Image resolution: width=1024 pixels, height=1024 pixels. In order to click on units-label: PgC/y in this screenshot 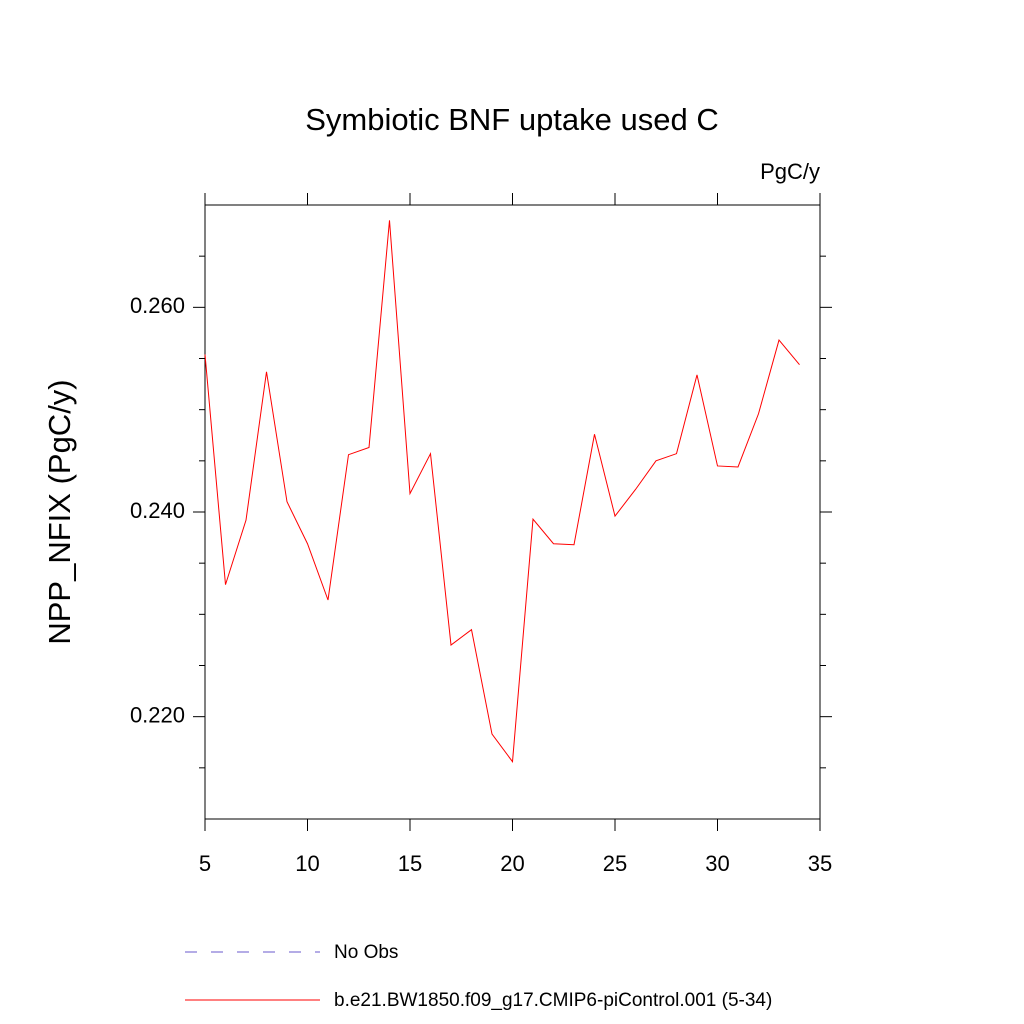, I will do `click(790, 171)`.